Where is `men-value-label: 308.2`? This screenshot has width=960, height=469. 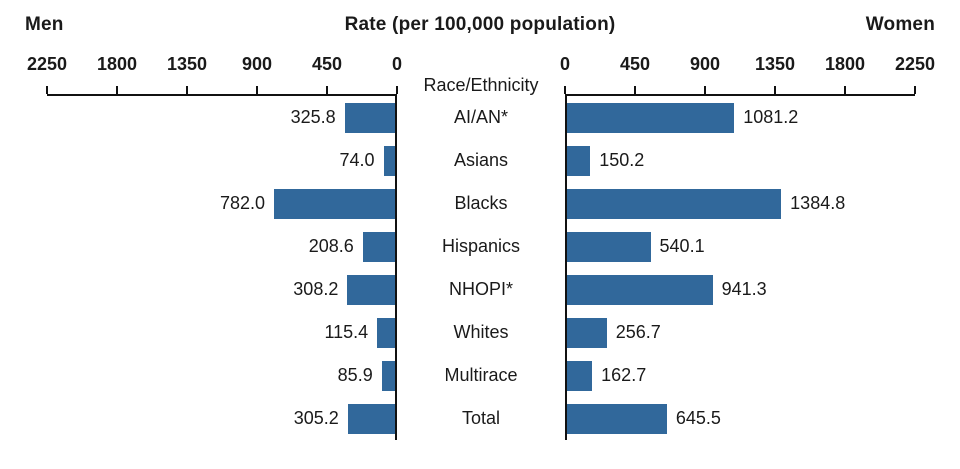
men-value-label: 308.2 is located at coordinates (316, 289).